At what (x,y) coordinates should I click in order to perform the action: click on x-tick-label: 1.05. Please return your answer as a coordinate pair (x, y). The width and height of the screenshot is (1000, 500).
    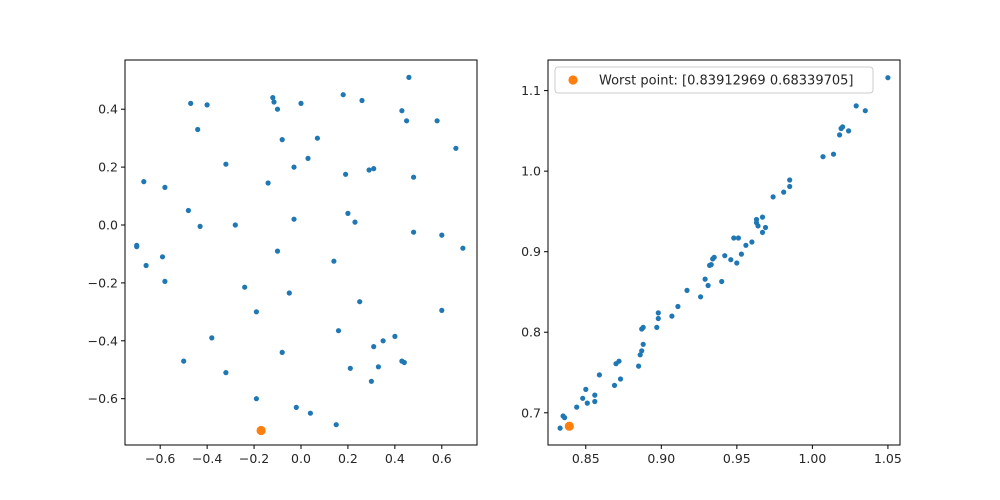
    Looking at the image, I should click on (888, 458).